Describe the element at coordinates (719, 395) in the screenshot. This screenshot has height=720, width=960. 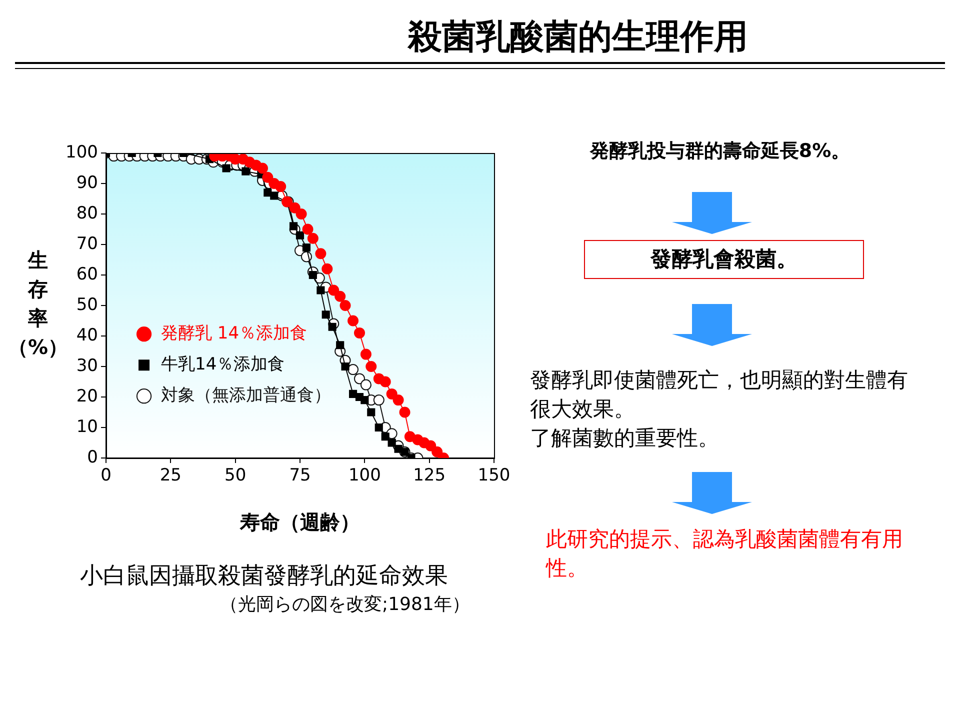
I see `text: 發酵乳即使菌體死亡，也明顯的對生體有很大效果。` at that location.